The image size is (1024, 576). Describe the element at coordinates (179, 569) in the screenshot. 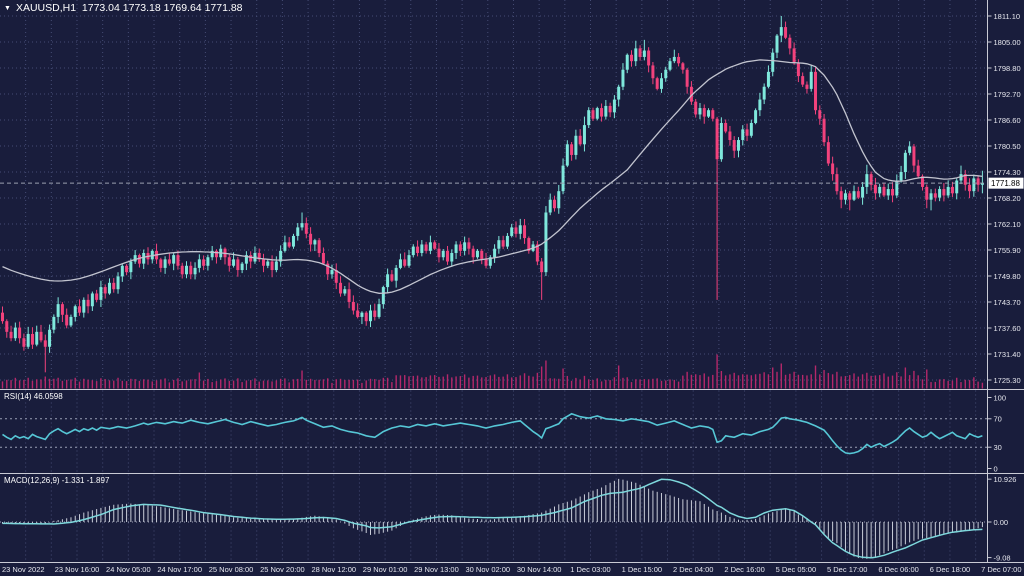

I see `svg-text: 24 Nov 17:00` at that location.